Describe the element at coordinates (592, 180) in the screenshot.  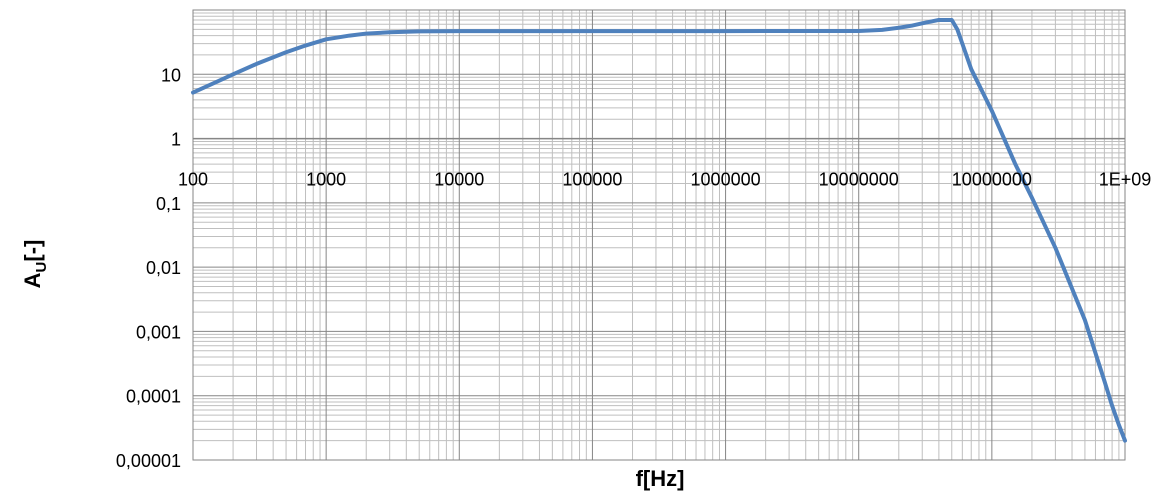
I see `x-tick-label: 100000` at that location.